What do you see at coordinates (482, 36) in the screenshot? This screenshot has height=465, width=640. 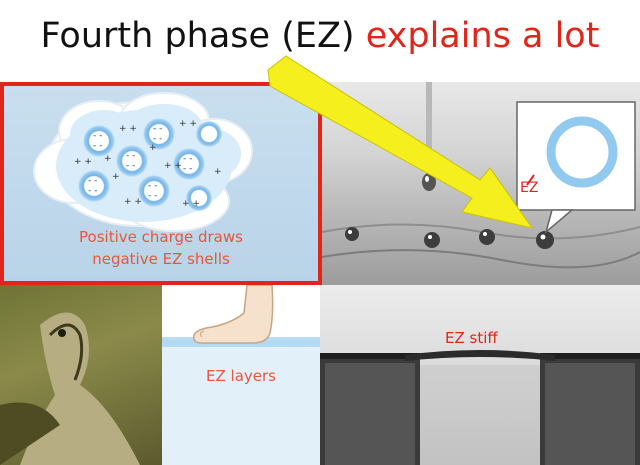 I see `title-part-red: explains a lot` at bounding box center [482, 36].